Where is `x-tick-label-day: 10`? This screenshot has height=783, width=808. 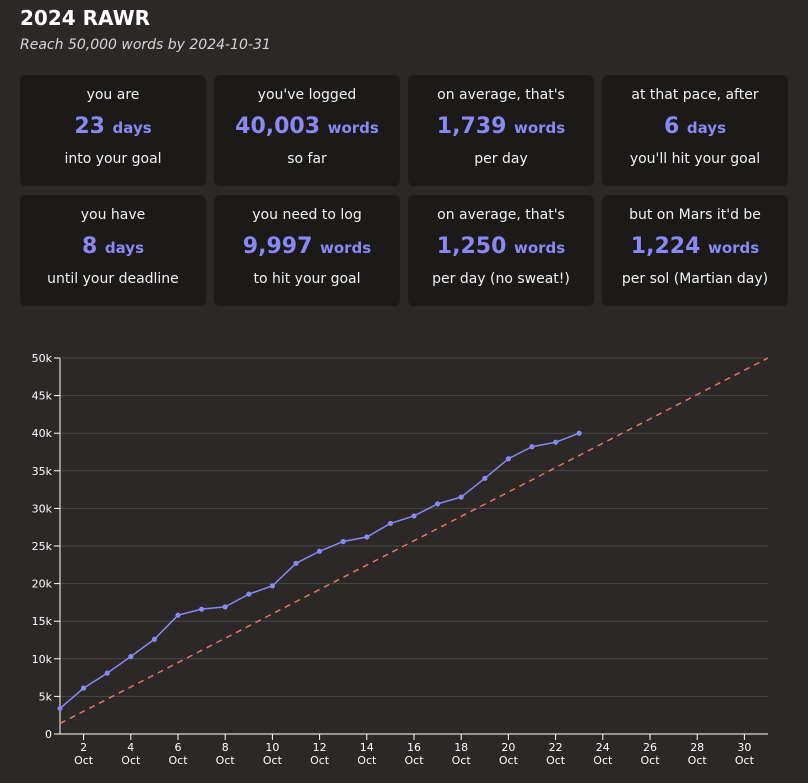 x-tick-label-day: 10 is located at coordinates (272, 747).